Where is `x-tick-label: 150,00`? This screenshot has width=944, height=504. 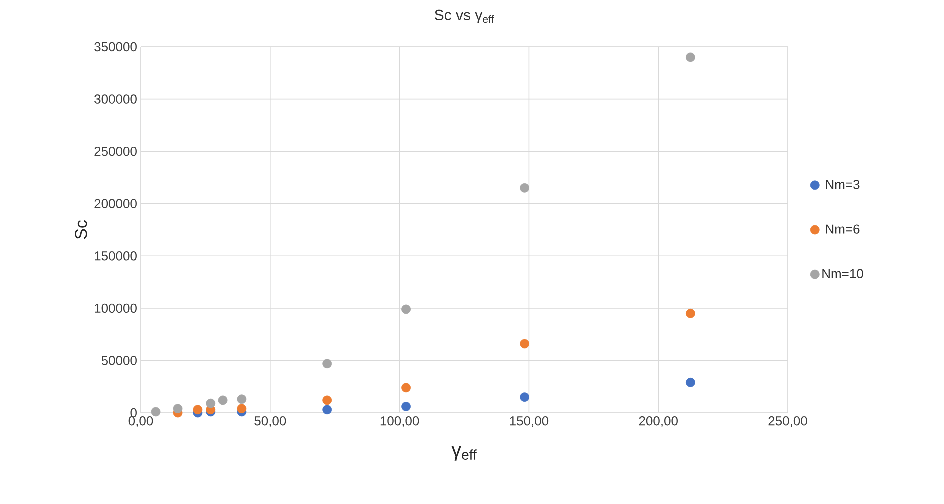
x-tick-label: 150,00 is located at coordinates (529, 422).